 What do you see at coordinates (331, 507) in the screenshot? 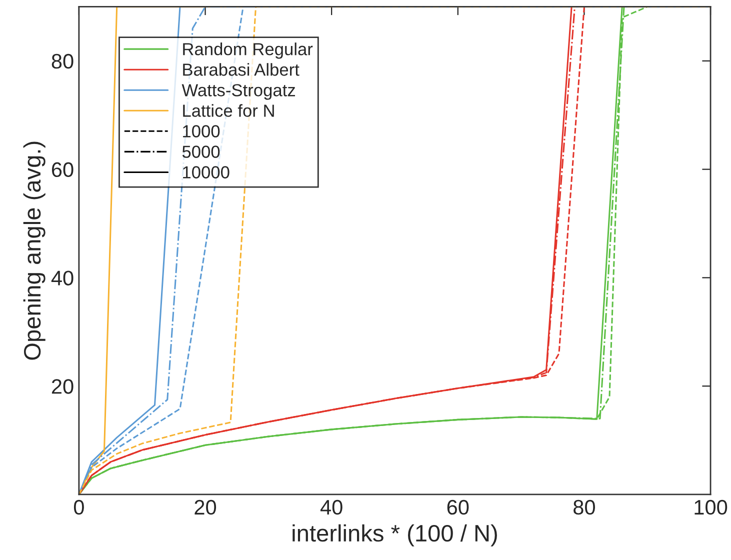
I see `x-tick-label: 40` at bounding box center [331, 507].